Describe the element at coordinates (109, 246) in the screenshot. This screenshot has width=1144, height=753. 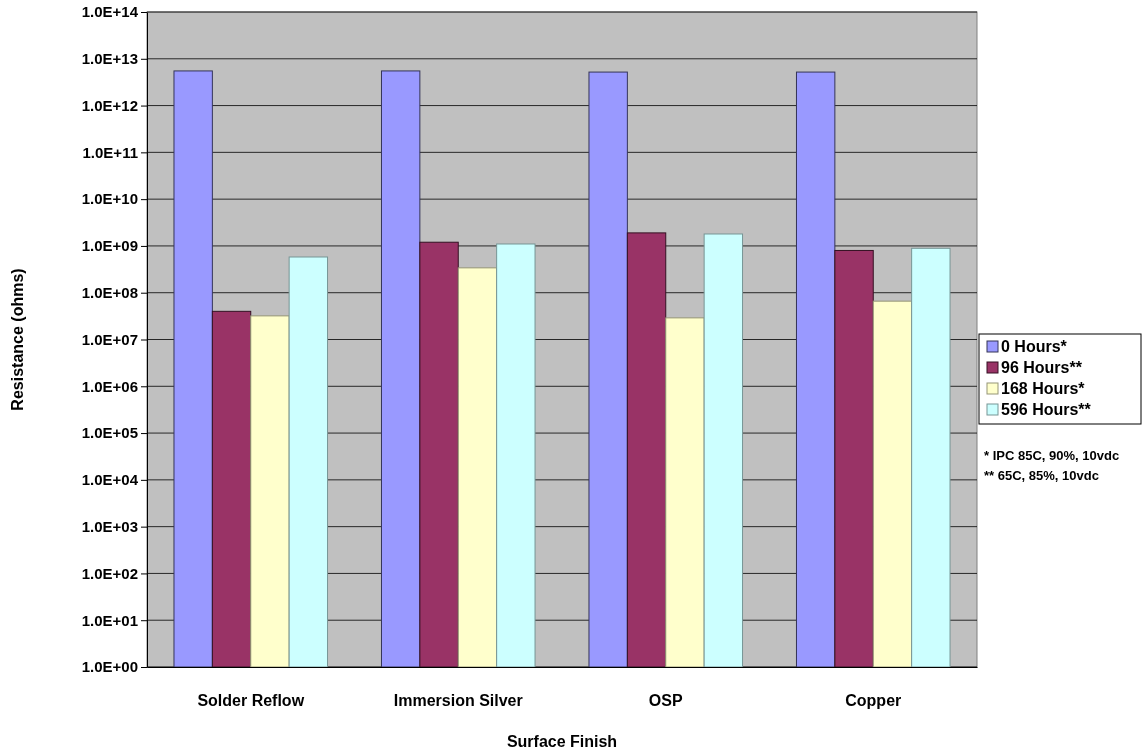
I see `y-tick-label: 1.0E+09` at that location.